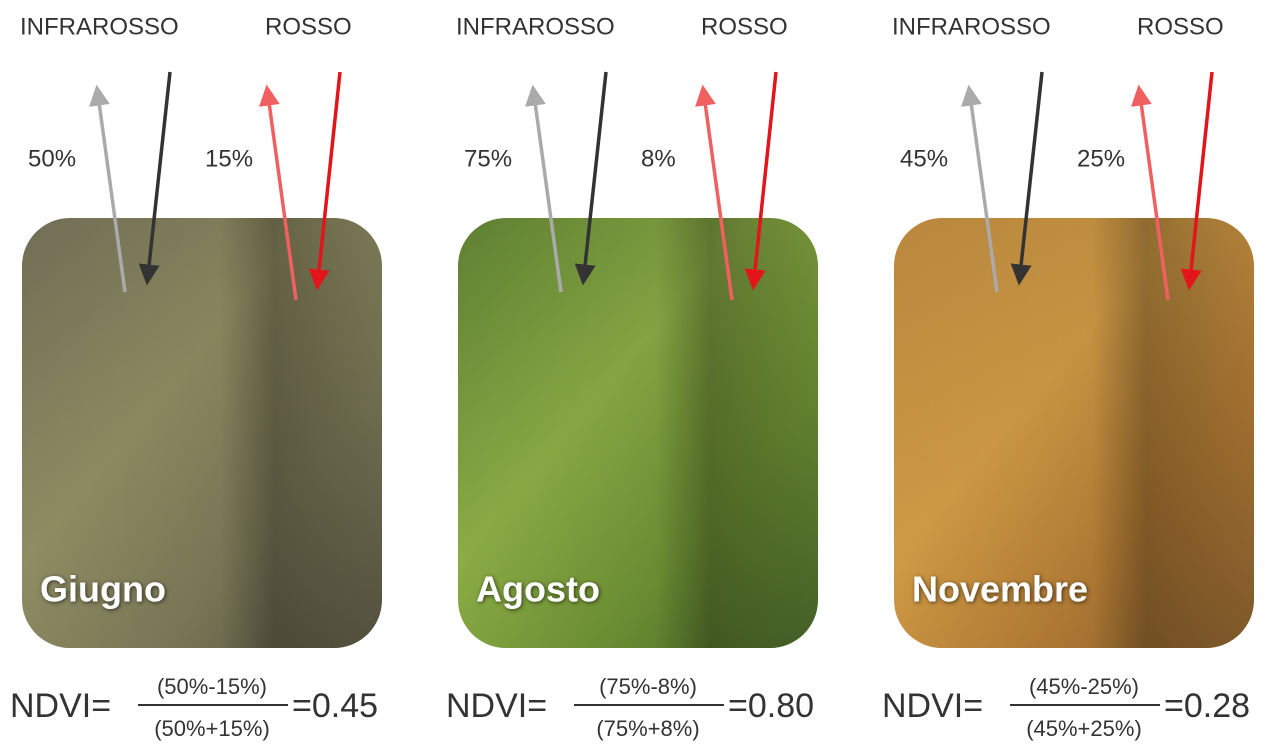 This screenshot has height=749, width=1268. What do you see at coordinates (1207, 706) in the screenshot?
I see `ndvi-result: =0.28` at bounding box center [1207, 706].